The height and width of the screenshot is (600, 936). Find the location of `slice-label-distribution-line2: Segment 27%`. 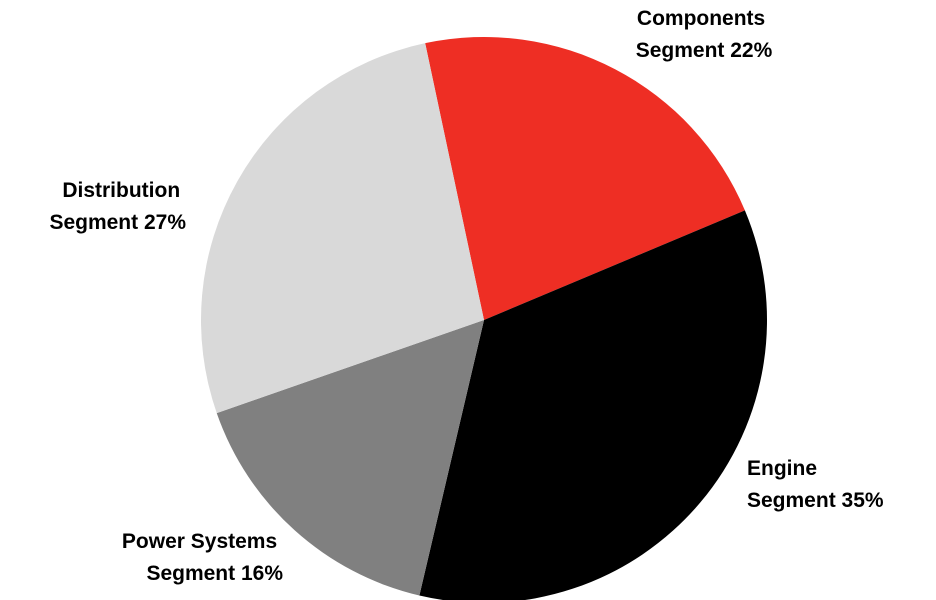

slice-label-distribution-line2: Segment 27% is located at coordinates (117, 222).